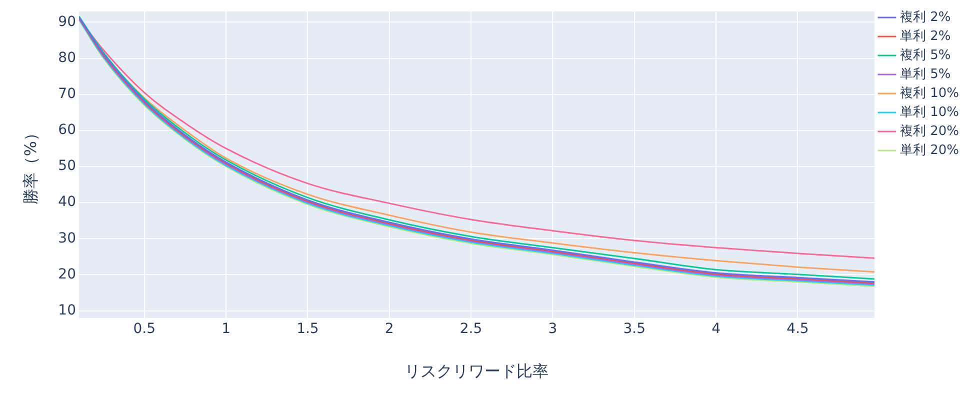 This screenshot has height=398, width=979. What do you see at coordinates (30, 164) in the screenshot?
I see `y-axis-title: 勝率（%）` at bounding box center [30, 164].